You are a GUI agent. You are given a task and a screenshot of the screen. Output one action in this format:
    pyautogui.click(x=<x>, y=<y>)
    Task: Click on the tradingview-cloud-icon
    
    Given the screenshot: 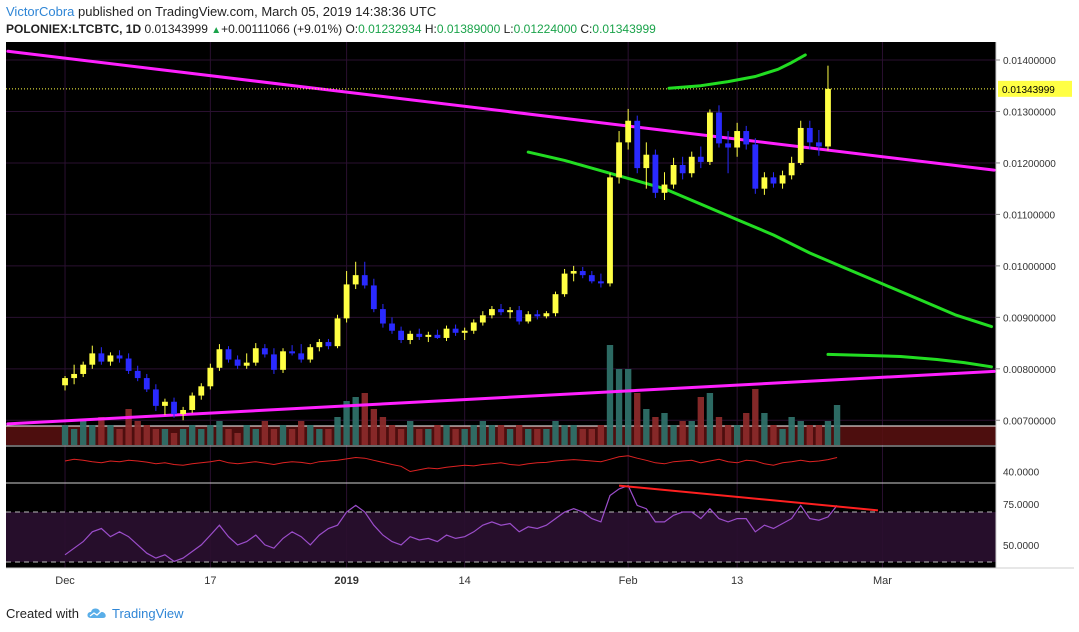 What is the action you would take?
    pyautogui.click(x=96, y=613)
    